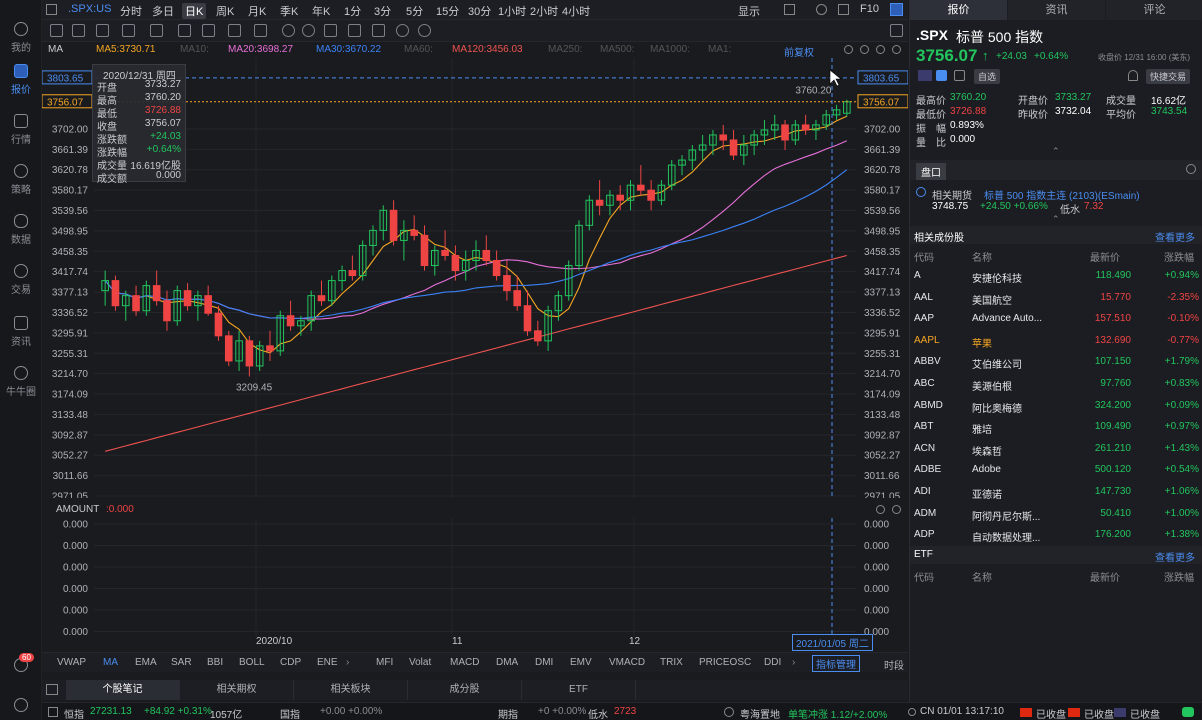 The width and height of the screenshot is (1202, 720). I want to click on period-2h: 2小时, so click(544, 12).